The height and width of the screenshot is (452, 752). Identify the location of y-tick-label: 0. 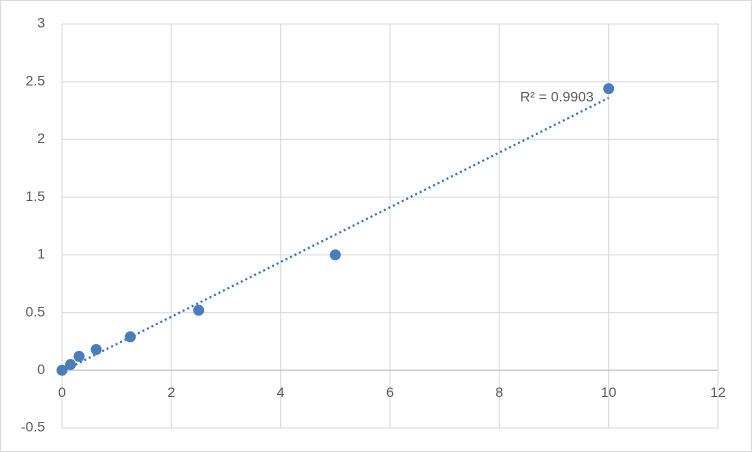
(41, 369).